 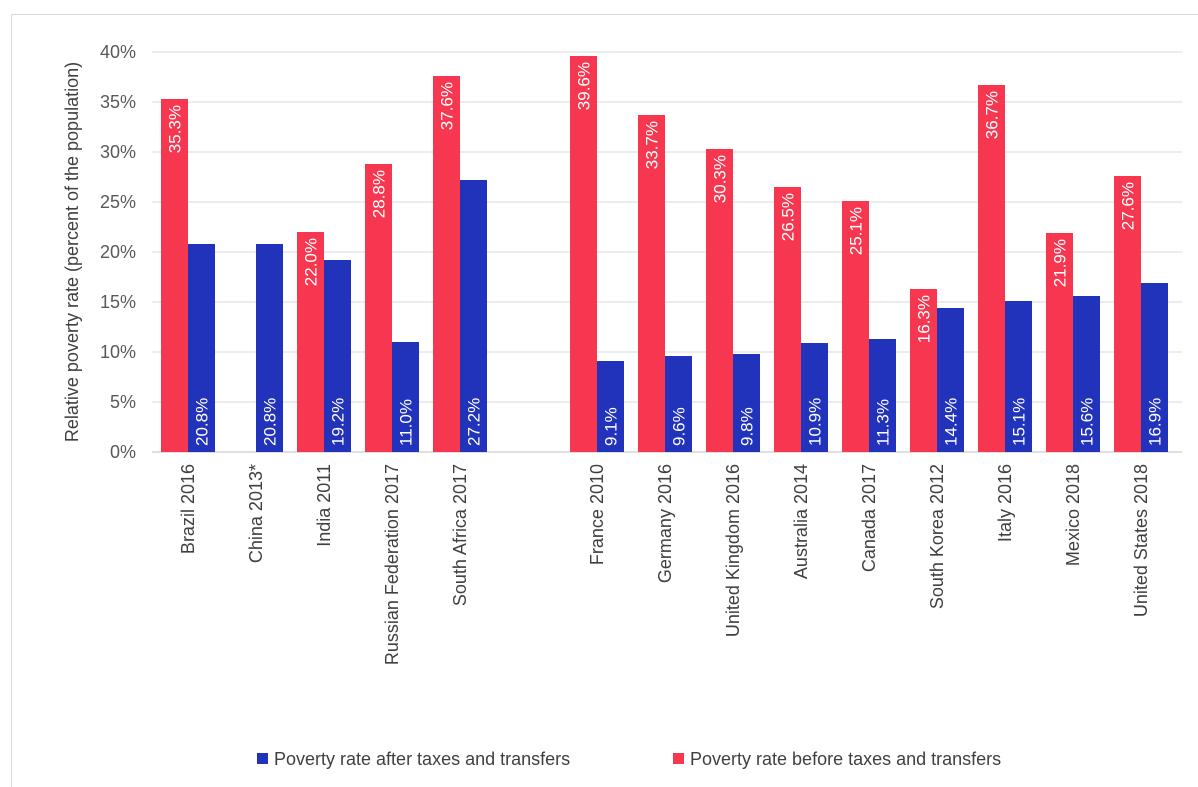 I want to click on category-label: United States 2018, so click(x=1141, y=540).